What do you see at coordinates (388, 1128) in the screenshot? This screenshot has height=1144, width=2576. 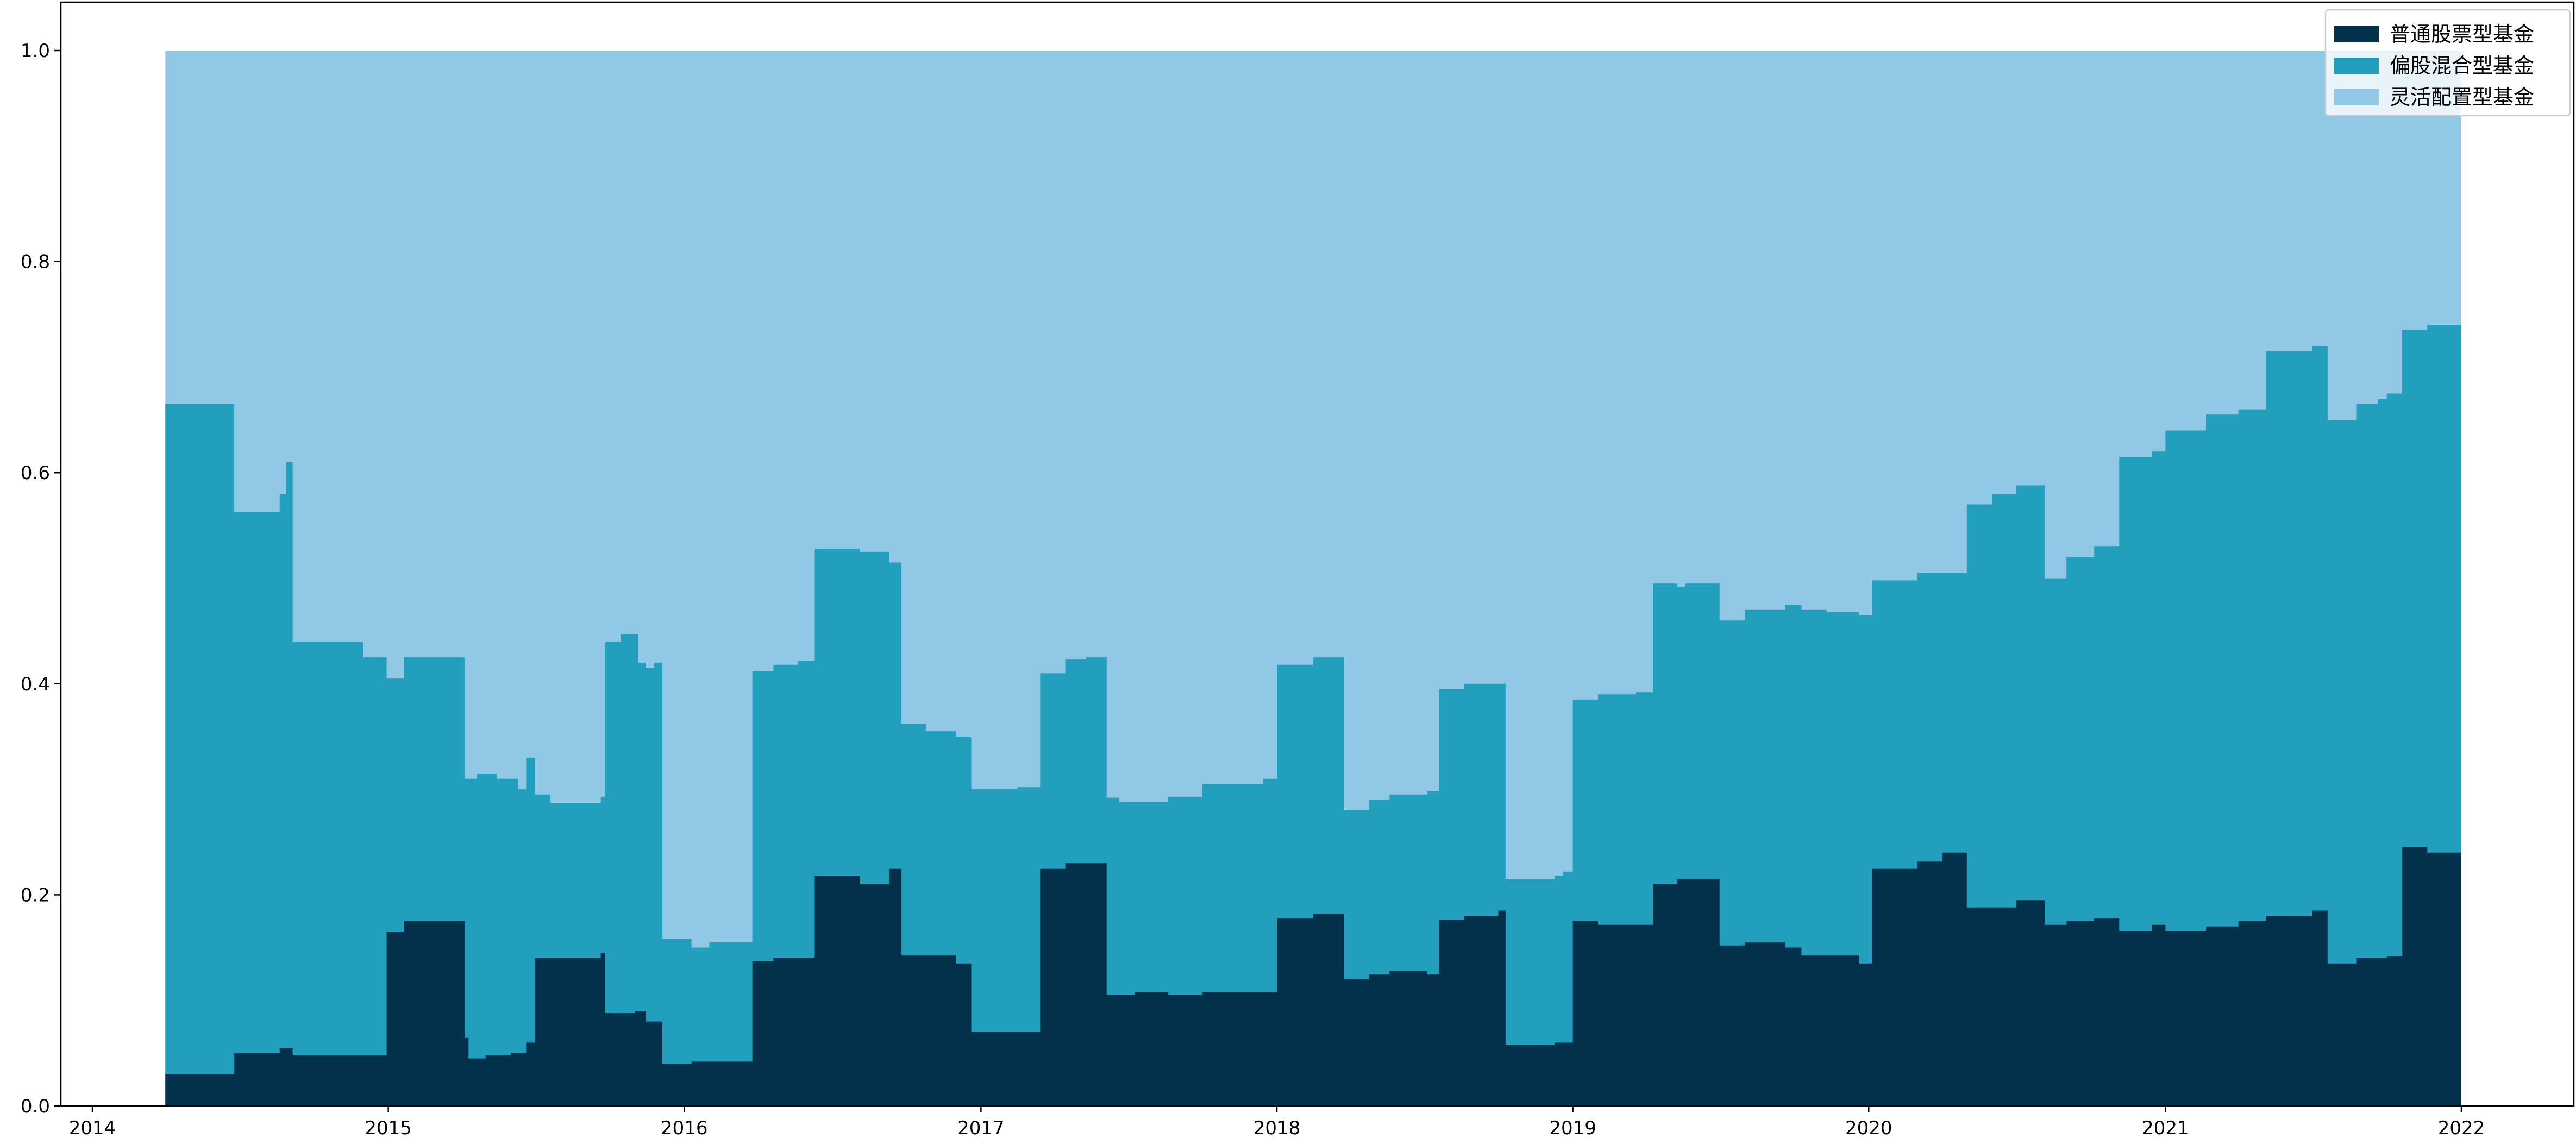 I see `x-tick-label: 2015` at bounding box center [388, 1128].